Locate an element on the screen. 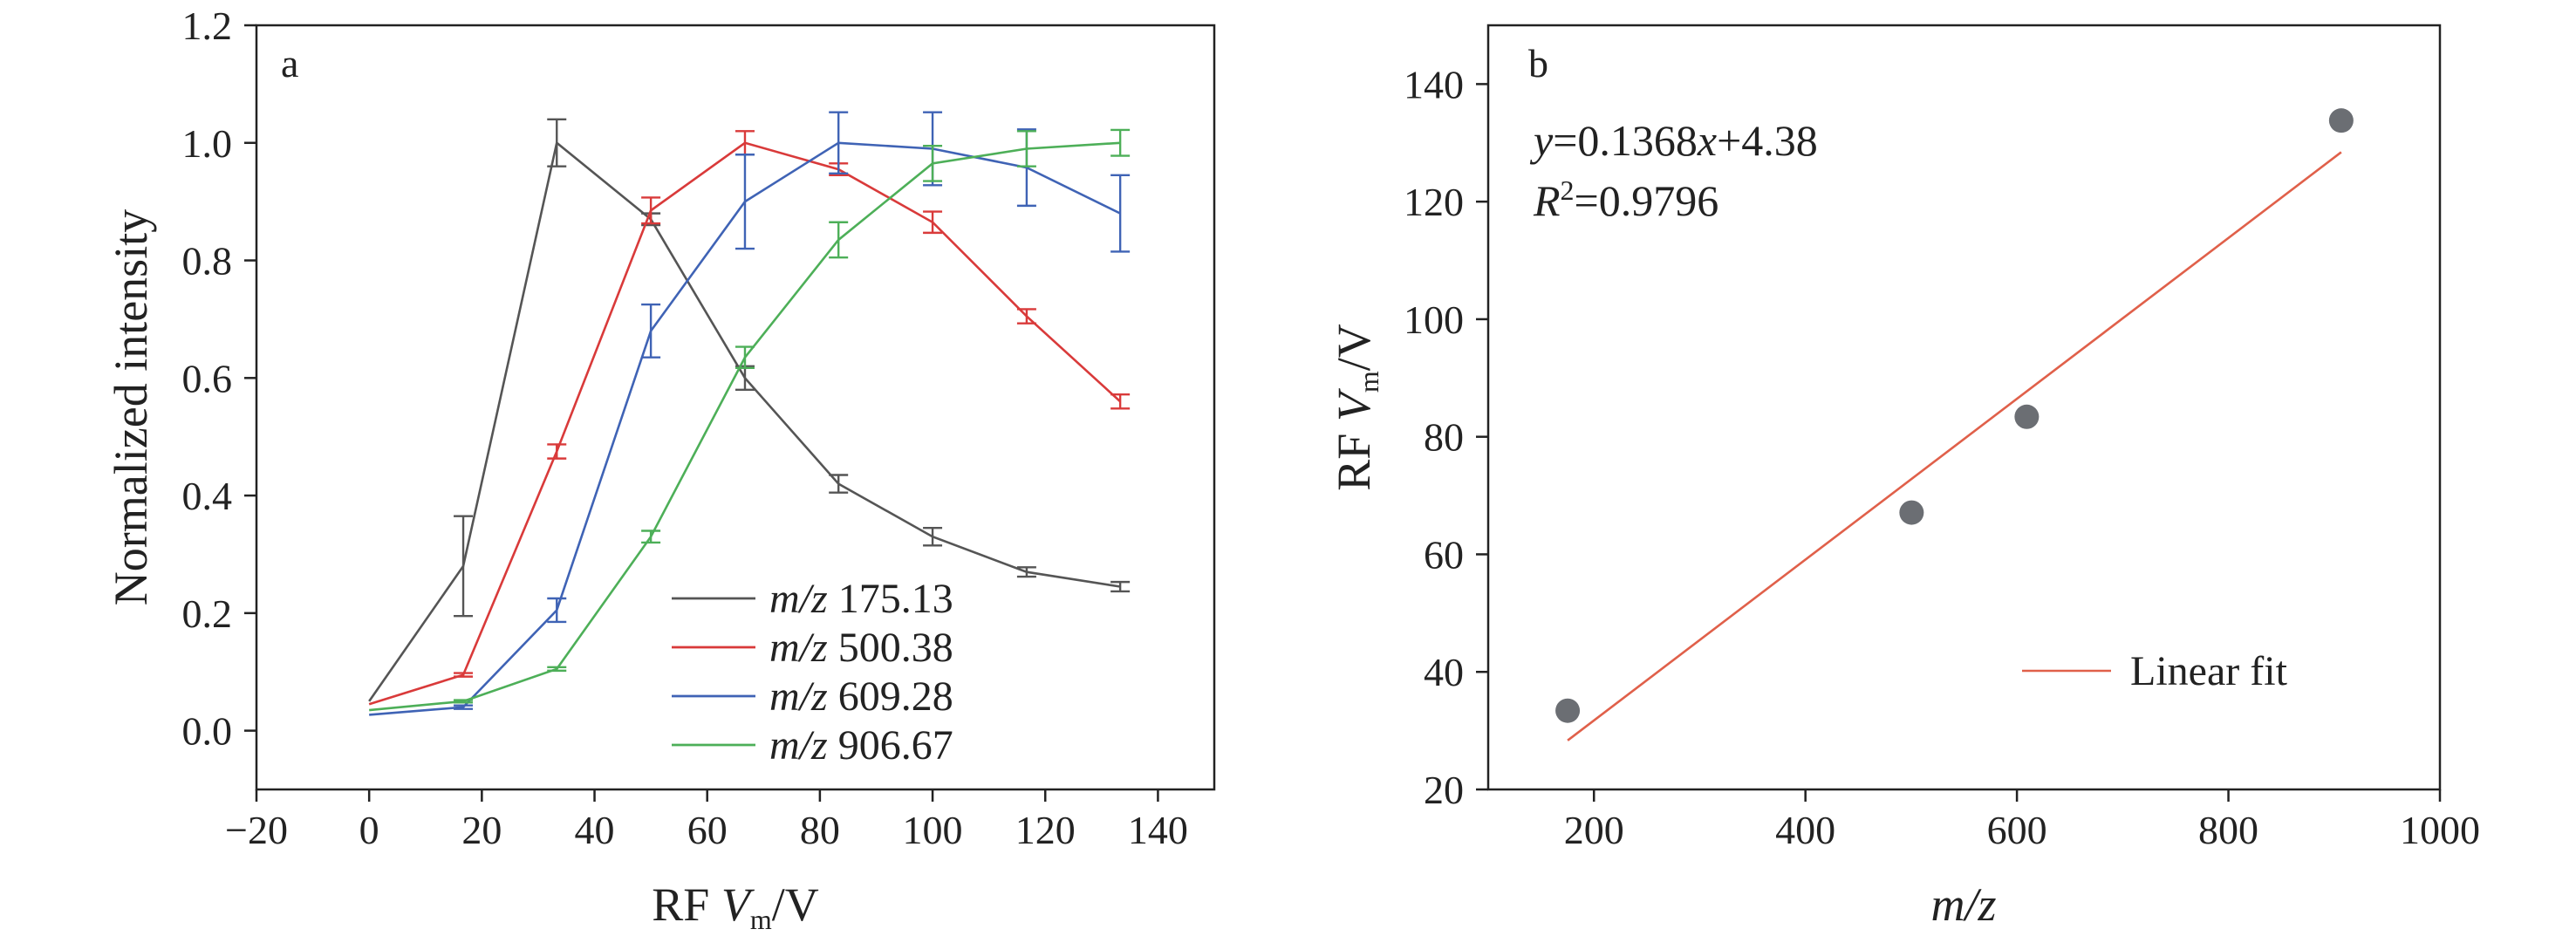 The width and height of the screenshot is (2576, 936). chart-a-y-tick-label: 0.6 is located at coordinates (207, 378).